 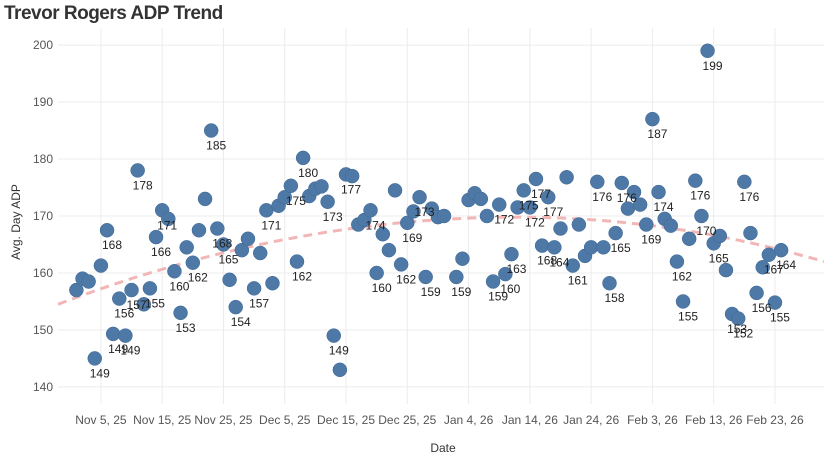 I want to click on x-tick-label: Dec 25, 25, so click(x=407, y=420).